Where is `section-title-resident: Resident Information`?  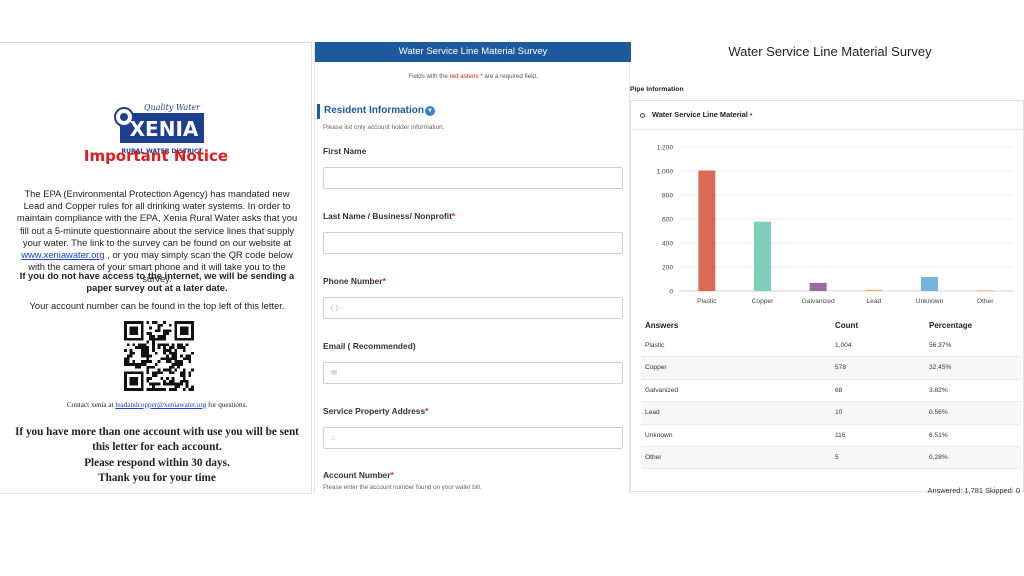 section-title-resident: Resident Information is located at coordinates (374, 110).